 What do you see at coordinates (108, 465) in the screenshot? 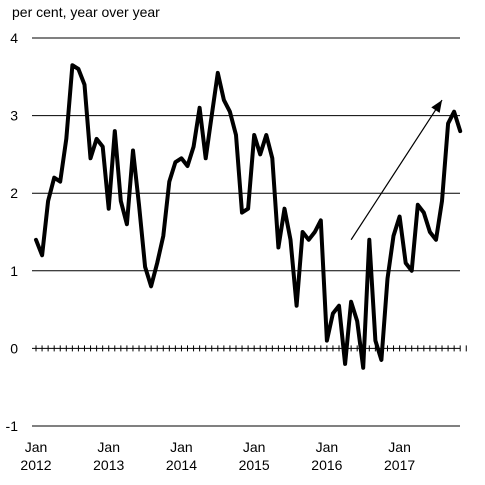
I see `x-tick-label-year: 2013` at bounding box center [108, 465].